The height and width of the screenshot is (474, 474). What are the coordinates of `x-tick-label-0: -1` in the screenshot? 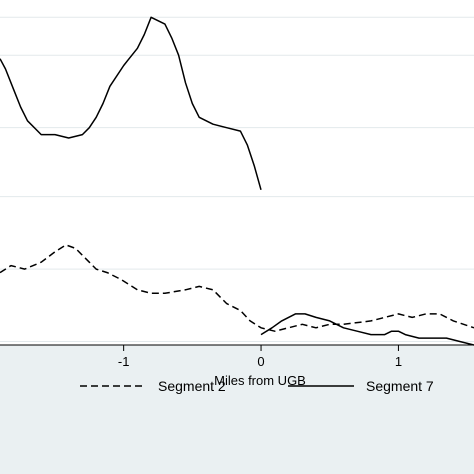 It's located at (124, 361).